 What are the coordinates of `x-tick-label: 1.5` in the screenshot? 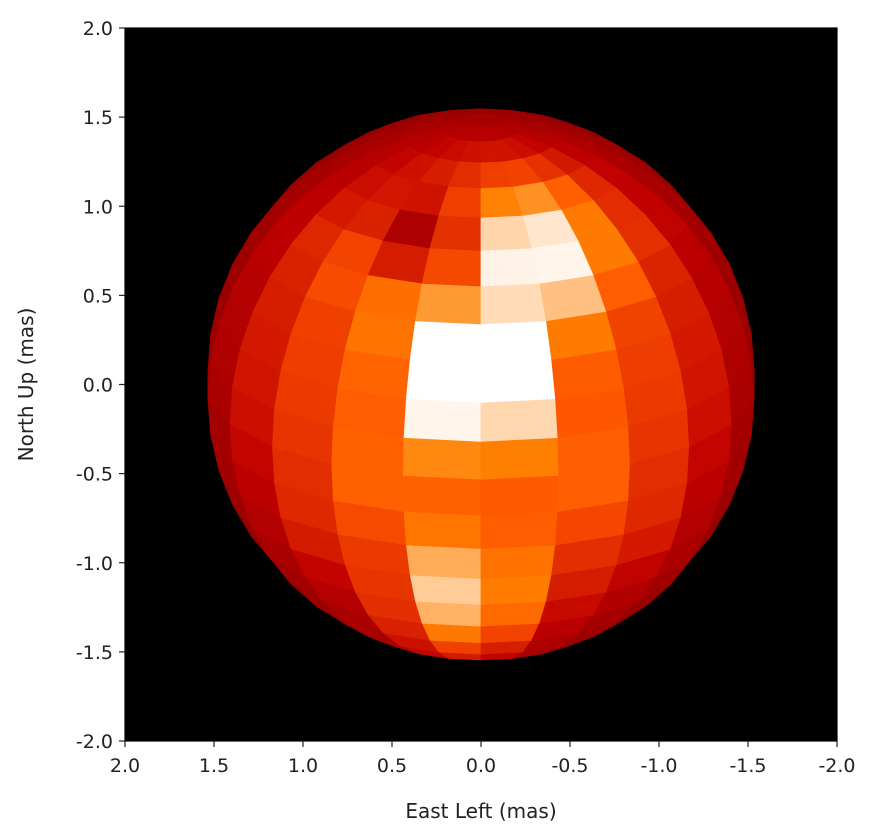 It's located at (214, 766).